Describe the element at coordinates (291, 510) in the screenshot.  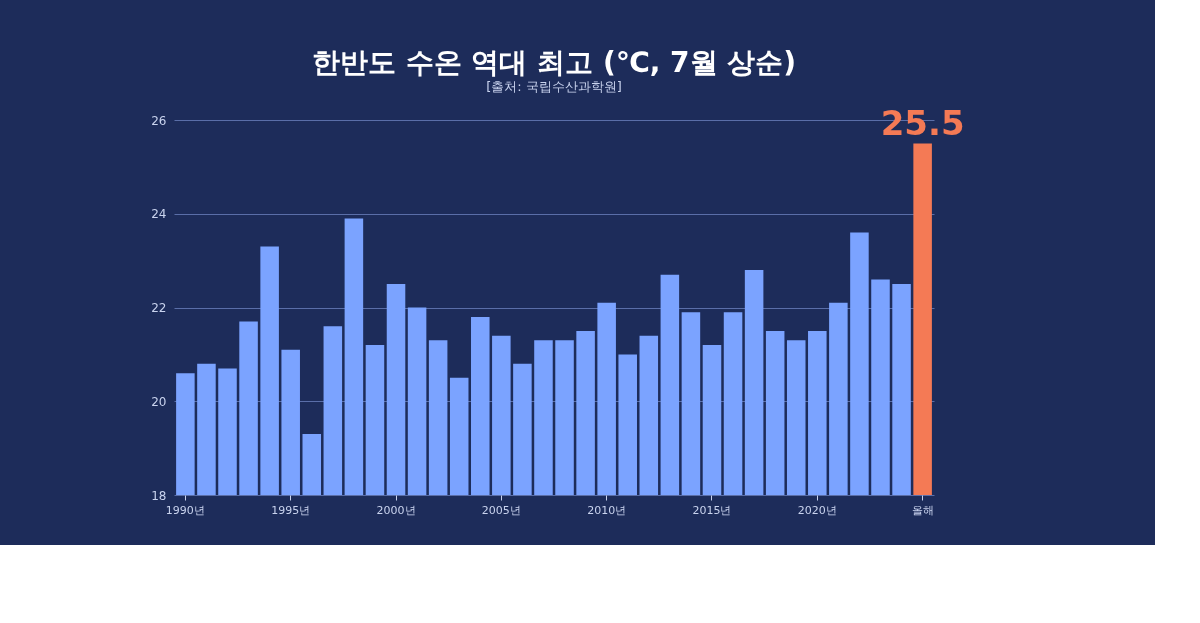
I see `x-tick-label: 1995년` at that location.